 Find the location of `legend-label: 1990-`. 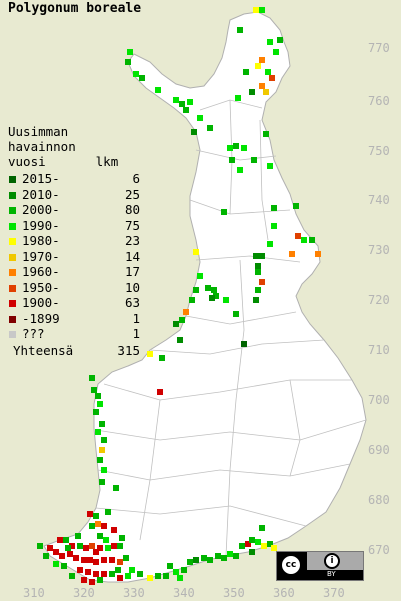

legend-label: 1990- is located at coordinates (41, 225).